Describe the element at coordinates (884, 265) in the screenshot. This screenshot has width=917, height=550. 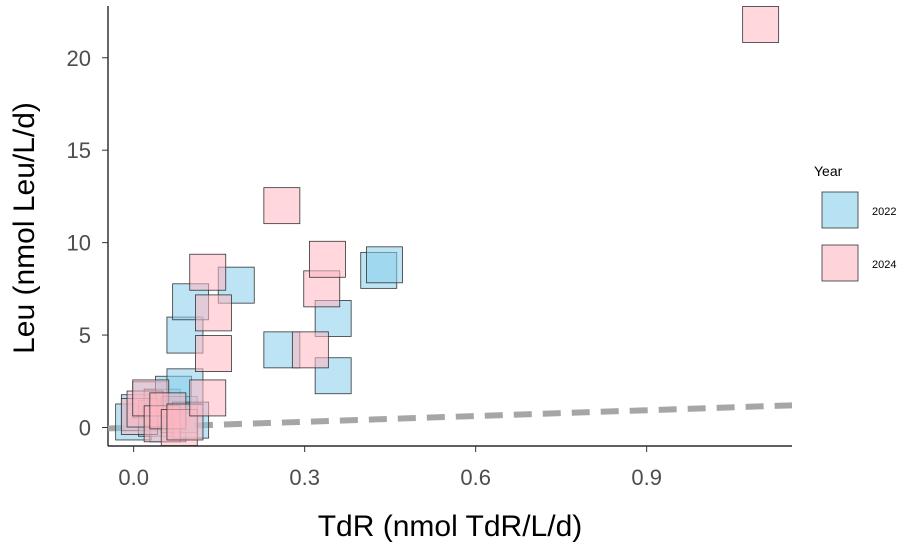
I see `legend-label-2024: 2024` at that location.